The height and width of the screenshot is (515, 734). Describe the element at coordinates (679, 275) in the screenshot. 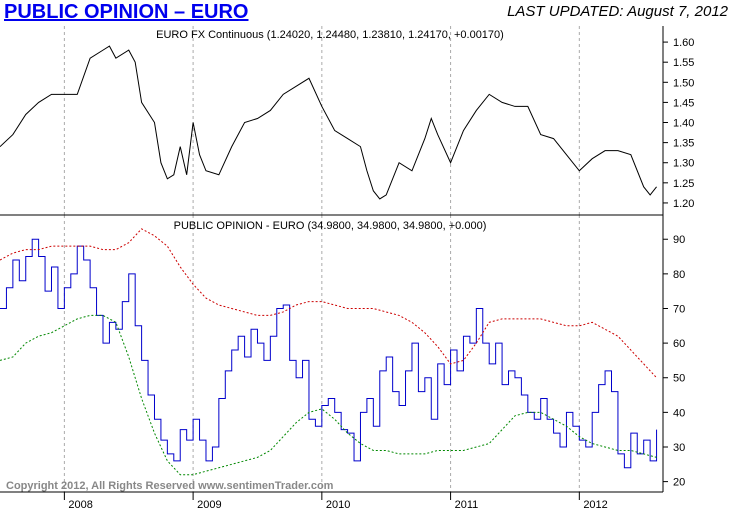

I see `y-tick-label: 80` at that location.